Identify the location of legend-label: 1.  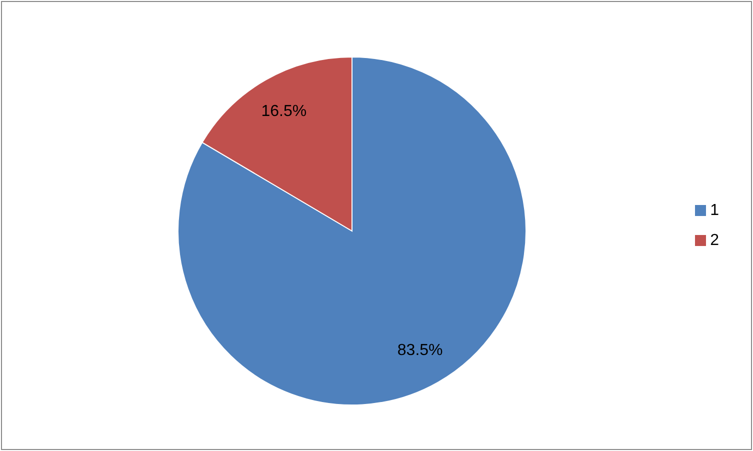
(714, 210).